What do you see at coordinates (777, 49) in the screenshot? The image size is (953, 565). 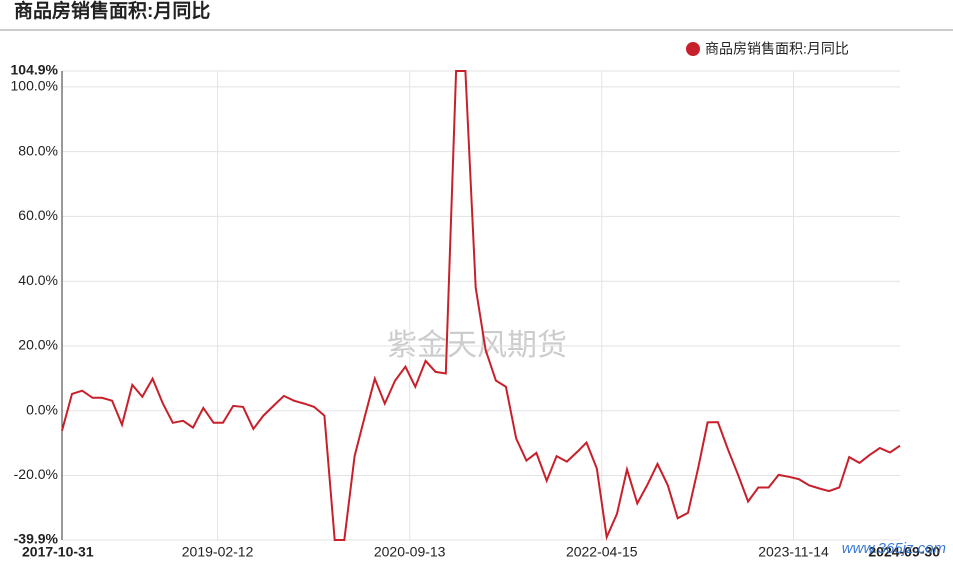 I see `legend-label: 商品房销售面积:月同比` at bounding box center [777, 49].